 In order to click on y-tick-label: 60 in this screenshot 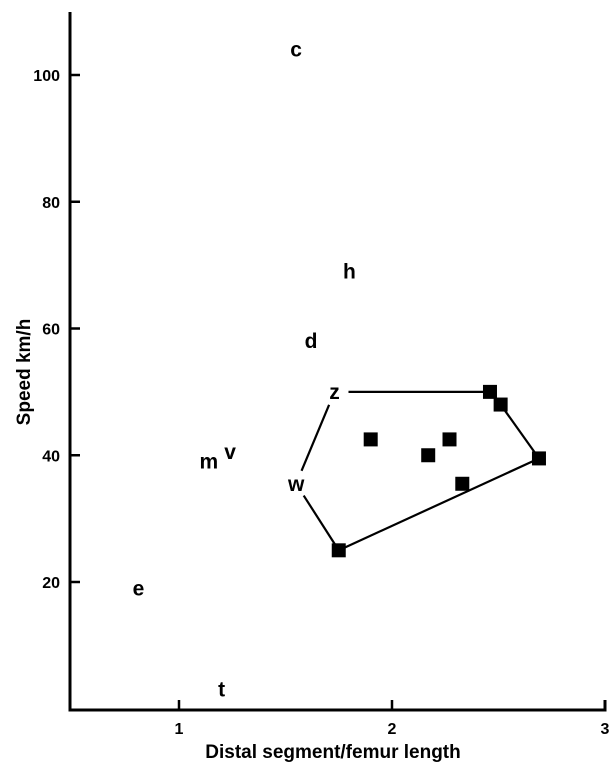, I will do `click(51, 330)`.